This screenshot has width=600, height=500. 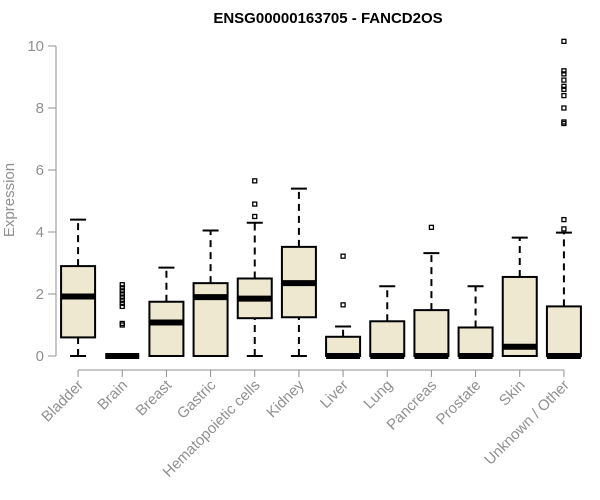 What do you see at coordinates (40, 356) in the screenshot?
I see `y-tick-label: 0` at bounding box center [40, 356].